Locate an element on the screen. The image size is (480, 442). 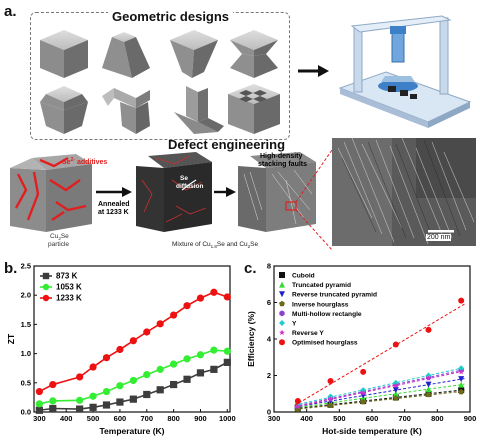
x-axis-label: Temperature (K) is located at coordinates (131, 431).